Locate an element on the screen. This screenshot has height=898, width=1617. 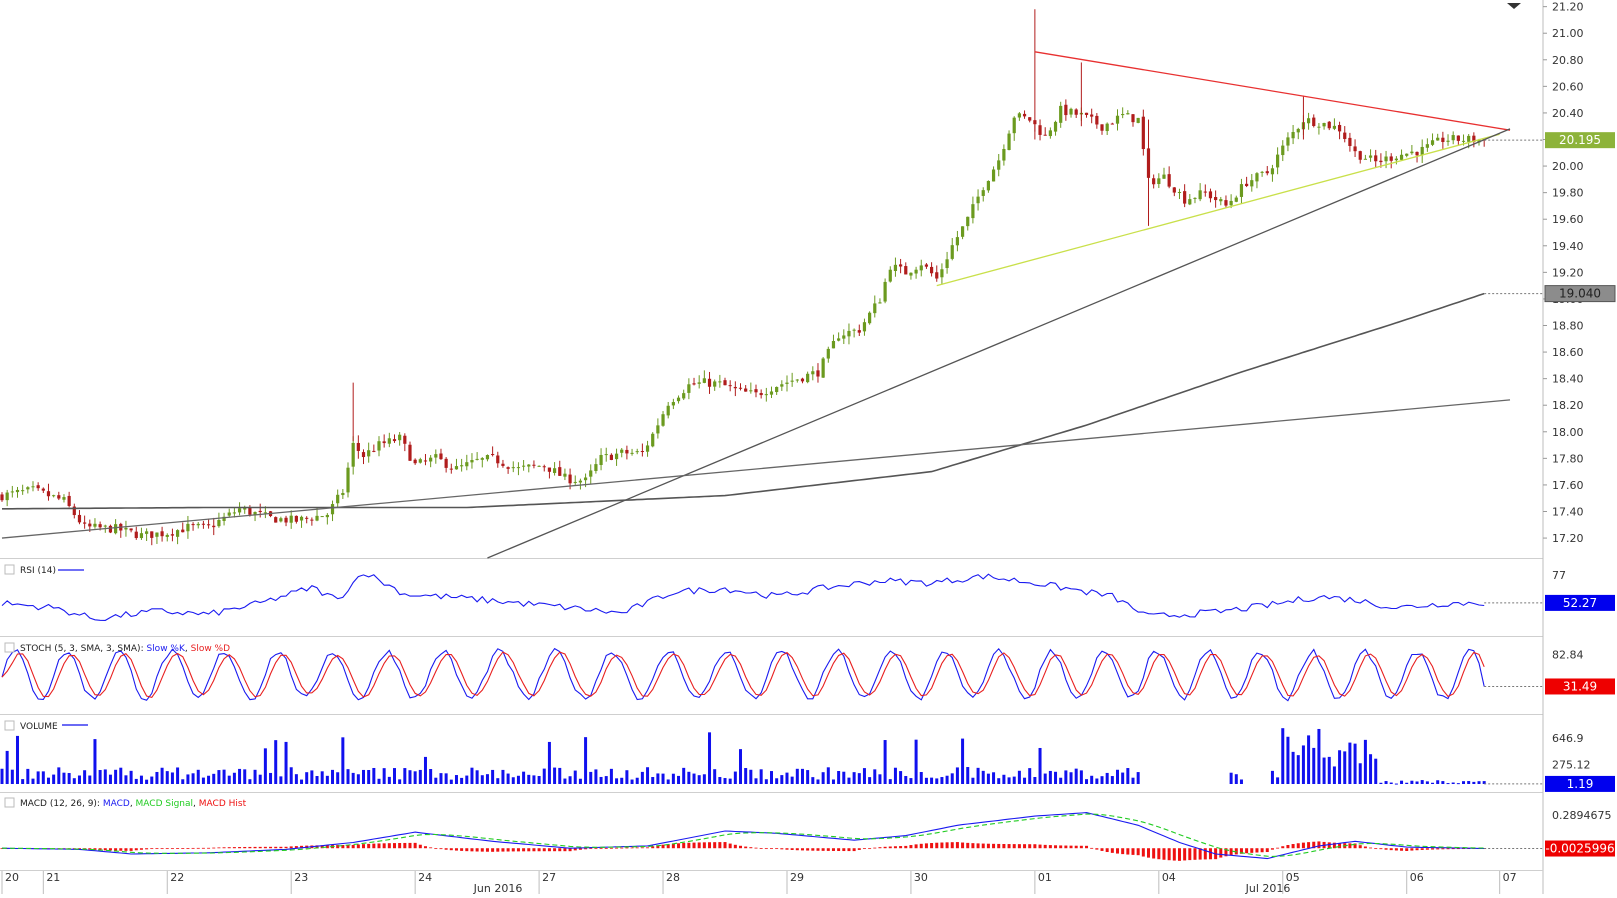
pane-toggle-volume is located at coordinates (9, 725).